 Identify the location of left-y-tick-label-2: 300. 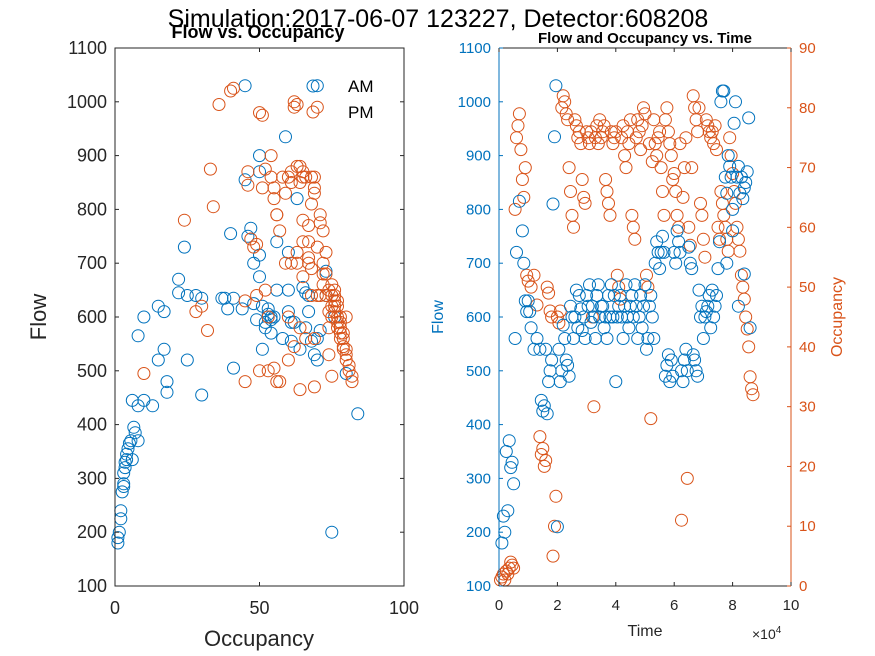
(92, 478).